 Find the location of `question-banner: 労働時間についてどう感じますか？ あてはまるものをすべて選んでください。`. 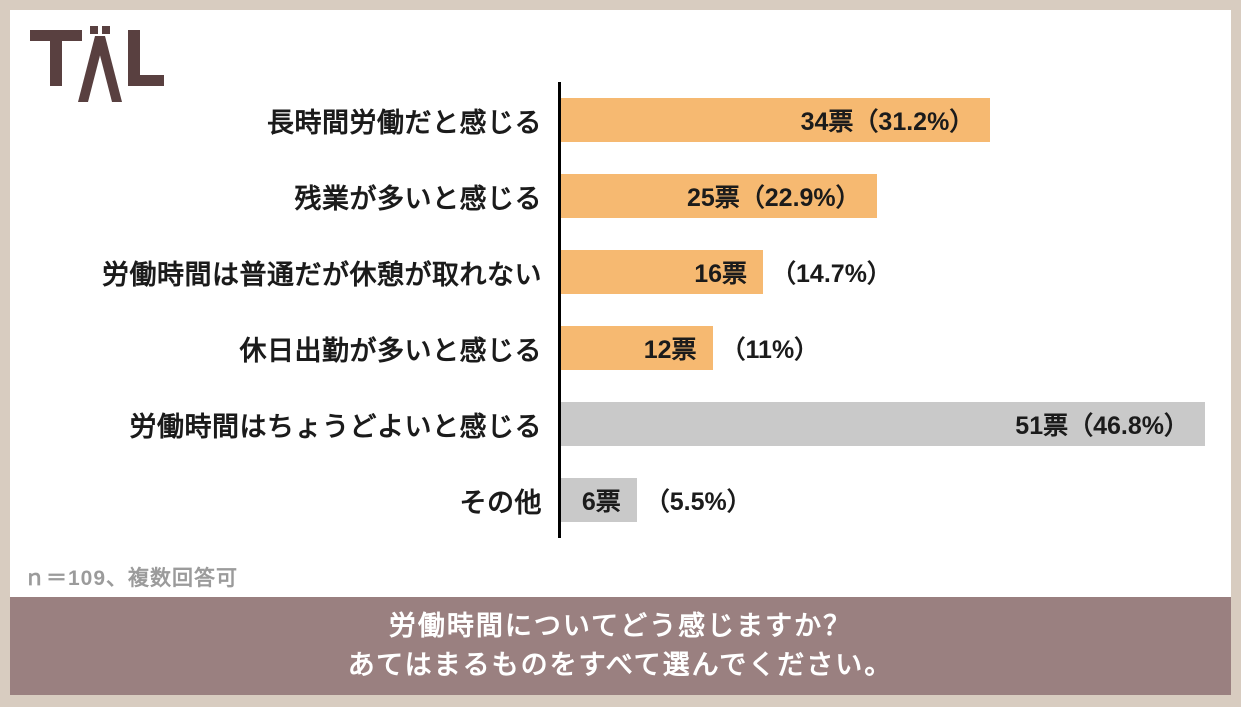

question-banner: 労働時間についてどう感じますか？ あてはまるものをすべて選んでください。 is located at coordinates (620, 646).